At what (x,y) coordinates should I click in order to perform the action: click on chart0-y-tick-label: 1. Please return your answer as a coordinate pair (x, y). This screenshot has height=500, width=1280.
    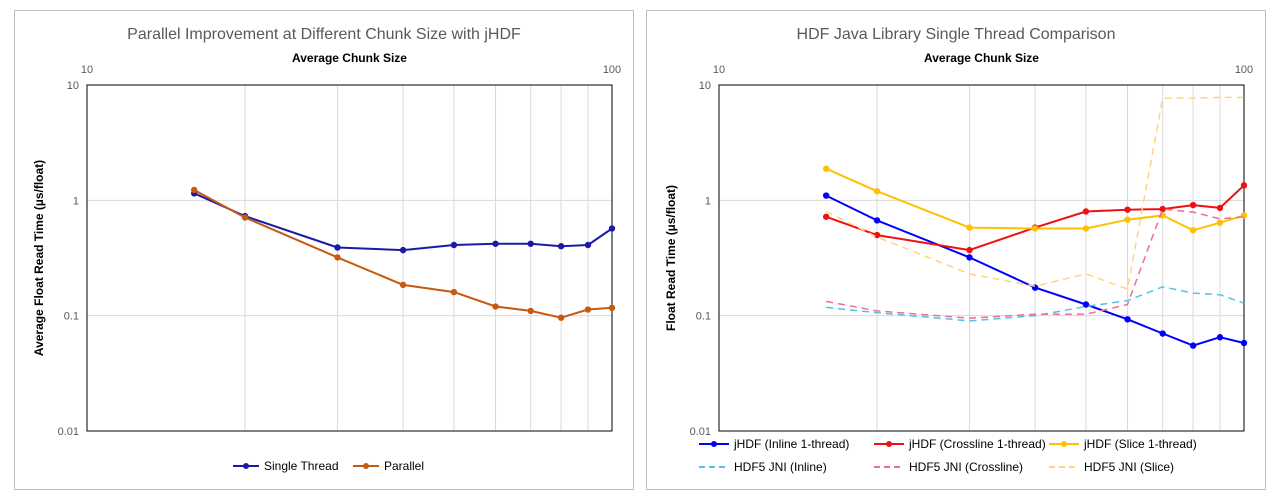
    Looking at the image, I should click on (76, 201).